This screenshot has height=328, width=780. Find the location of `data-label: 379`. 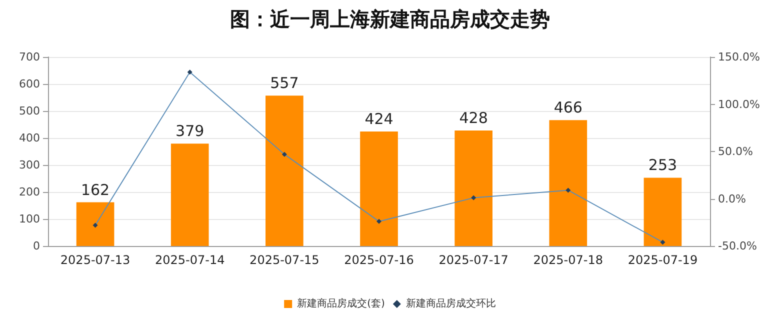

data-label: 379 is located at coordinates (190, 131).